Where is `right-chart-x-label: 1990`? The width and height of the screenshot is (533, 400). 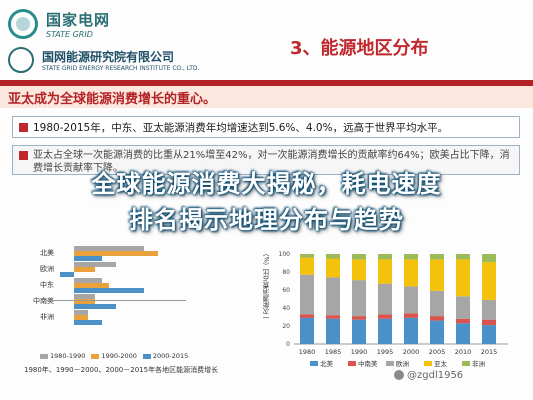
right-chart-x-label: 1990 is located at coordinates (359, 352).